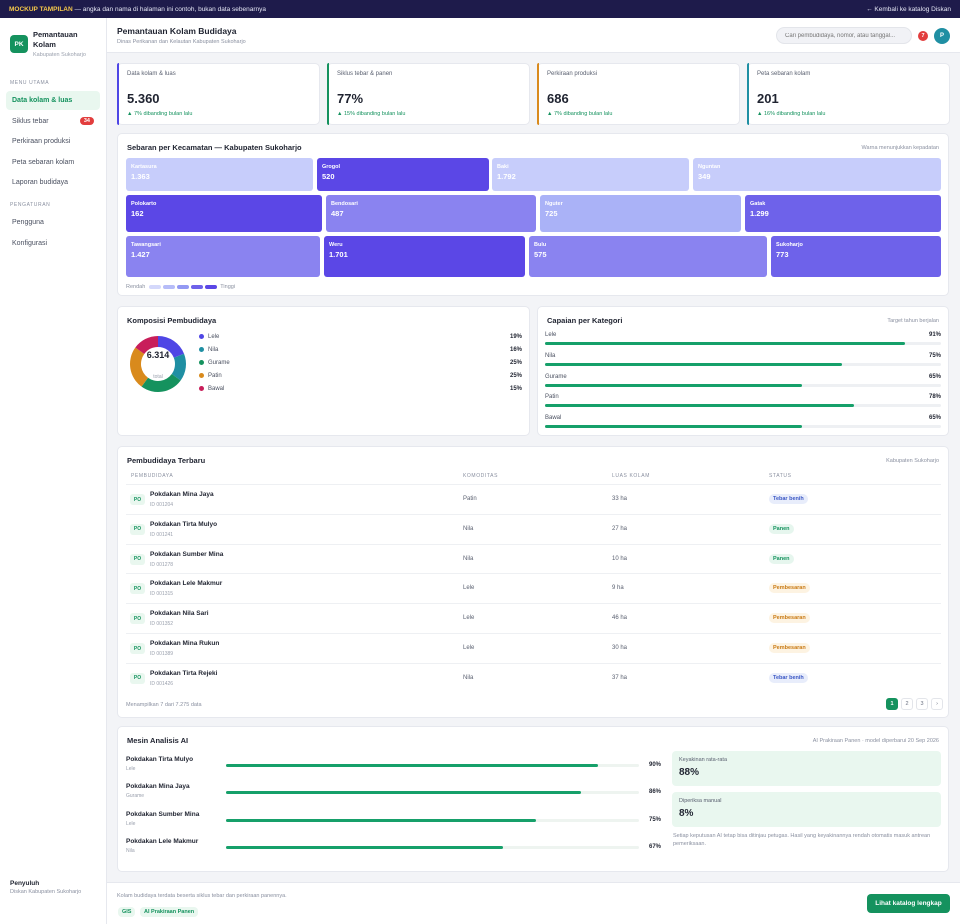 This screenshot has width=960, height=924. Describe the element at coordinates (219, 174) in the screenshot. I see `district-tile: Kartasura 1.363` at that location.